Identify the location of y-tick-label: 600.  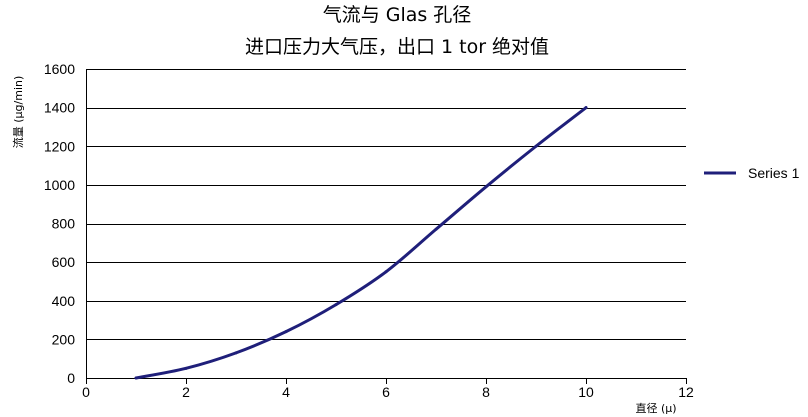
(64, 262).